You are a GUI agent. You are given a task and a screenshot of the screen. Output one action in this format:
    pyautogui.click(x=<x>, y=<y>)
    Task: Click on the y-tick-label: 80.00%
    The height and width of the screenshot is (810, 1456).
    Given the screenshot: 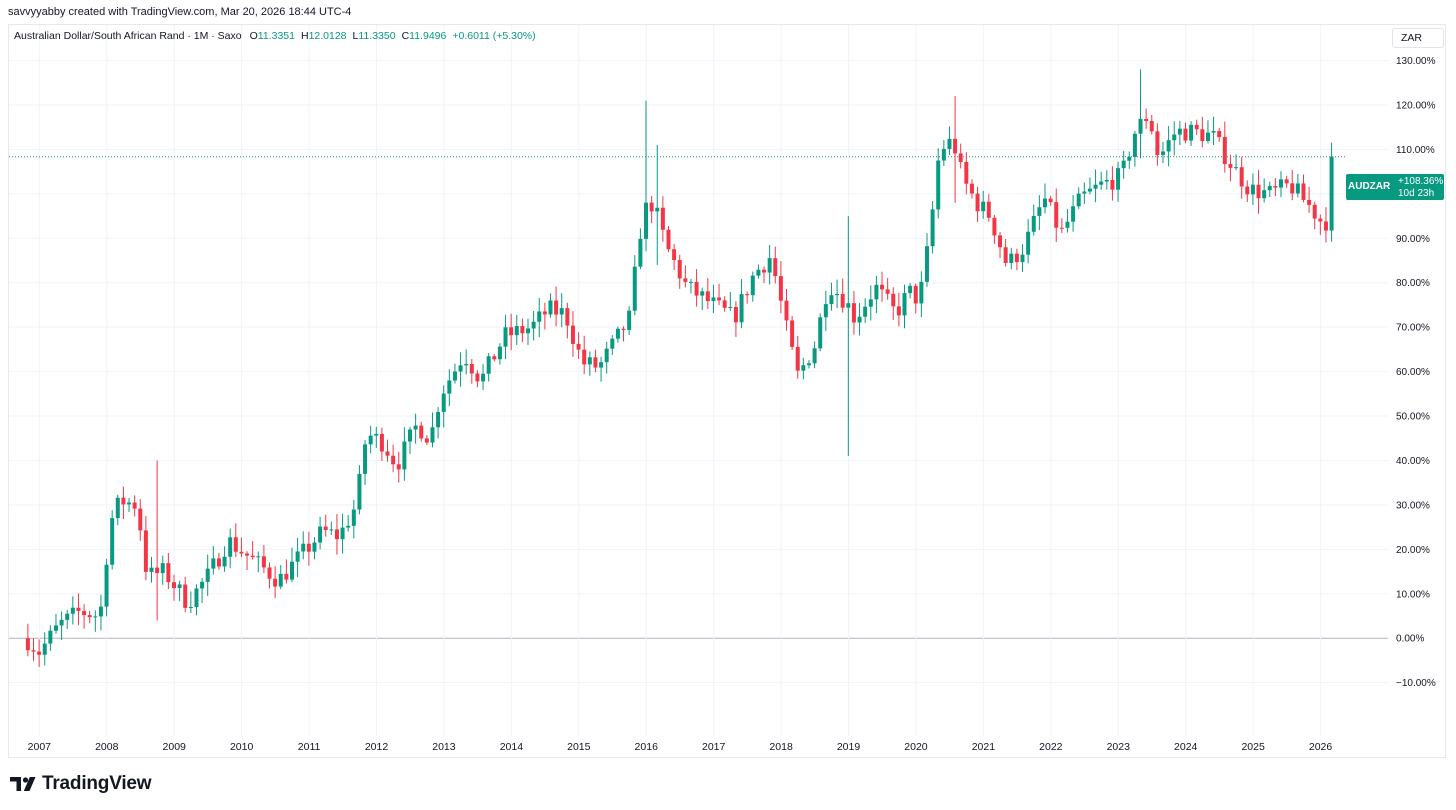 What is the action you would take?
    pyautogui.click(x=1413, y=283)
    